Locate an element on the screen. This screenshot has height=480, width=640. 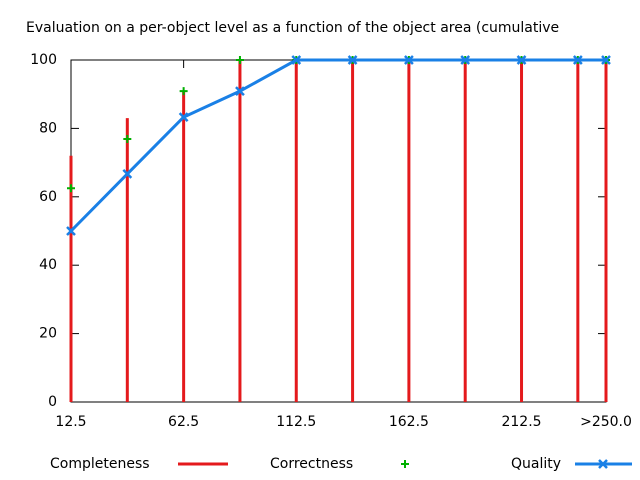
x-tick-label: 12.5 is located at coordinates (70, 422).